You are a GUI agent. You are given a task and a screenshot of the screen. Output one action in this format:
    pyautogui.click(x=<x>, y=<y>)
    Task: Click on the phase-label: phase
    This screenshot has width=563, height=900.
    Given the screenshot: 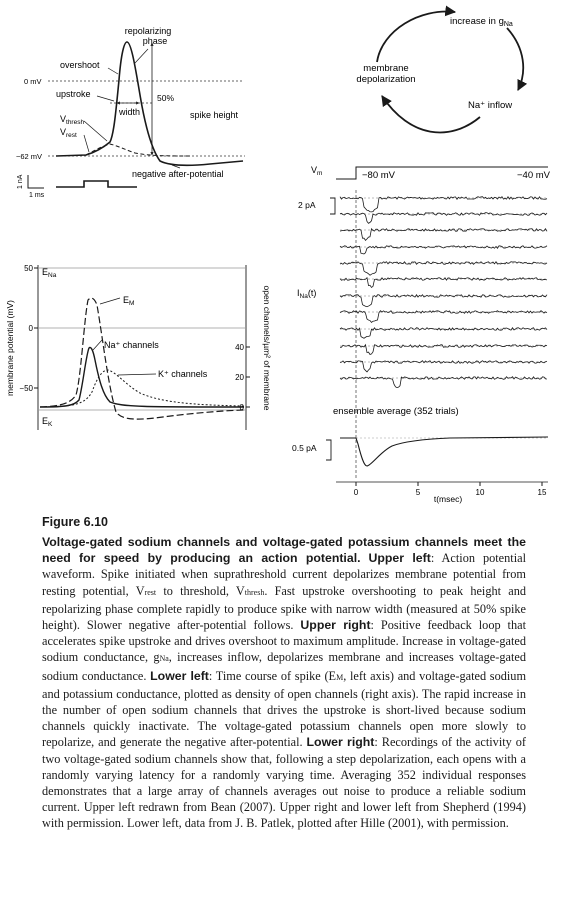 What is the action you would take?
    pyautogui.click(x=155, y=41)
    